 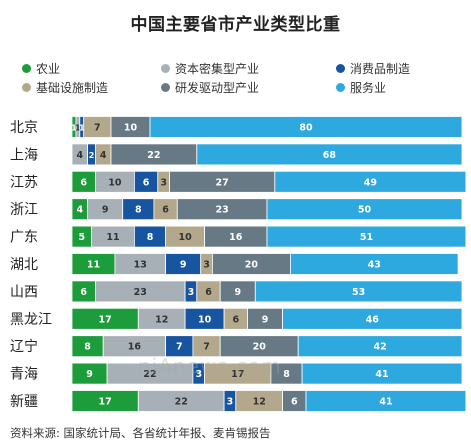 I want to click on legend-label: 研发驱动型产业, so click(x=217, y=88).